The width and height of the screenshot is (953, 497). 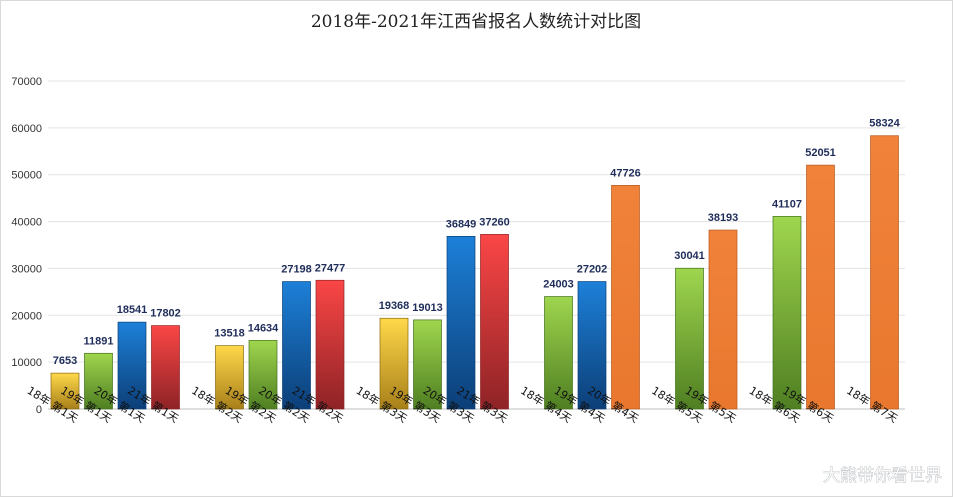 What do you see at coordinates (884, 124) in the screenshot?
I see `data-label: 58324` at bounding box center [884, 124].